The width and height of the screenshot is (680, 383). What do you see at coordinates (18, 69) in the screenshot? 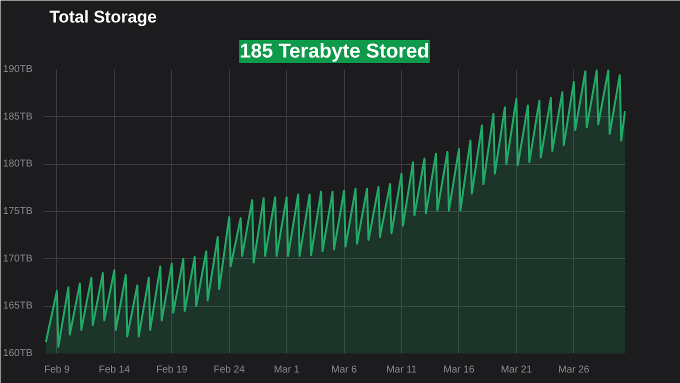
I see `y-tick-label: 190TB` at bounding box center [18, 69].